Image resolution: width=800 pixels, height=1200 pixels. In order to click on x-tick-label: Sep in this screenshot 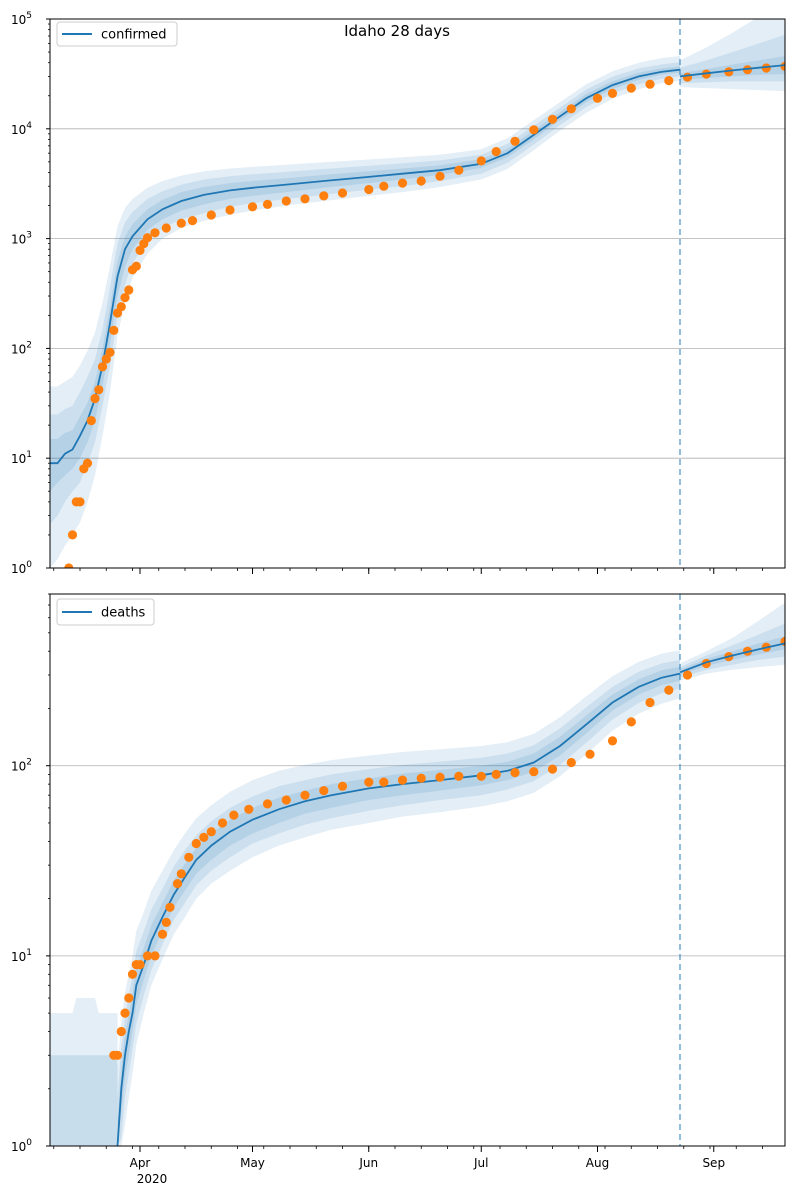, I will do `click(713, 1163)`.